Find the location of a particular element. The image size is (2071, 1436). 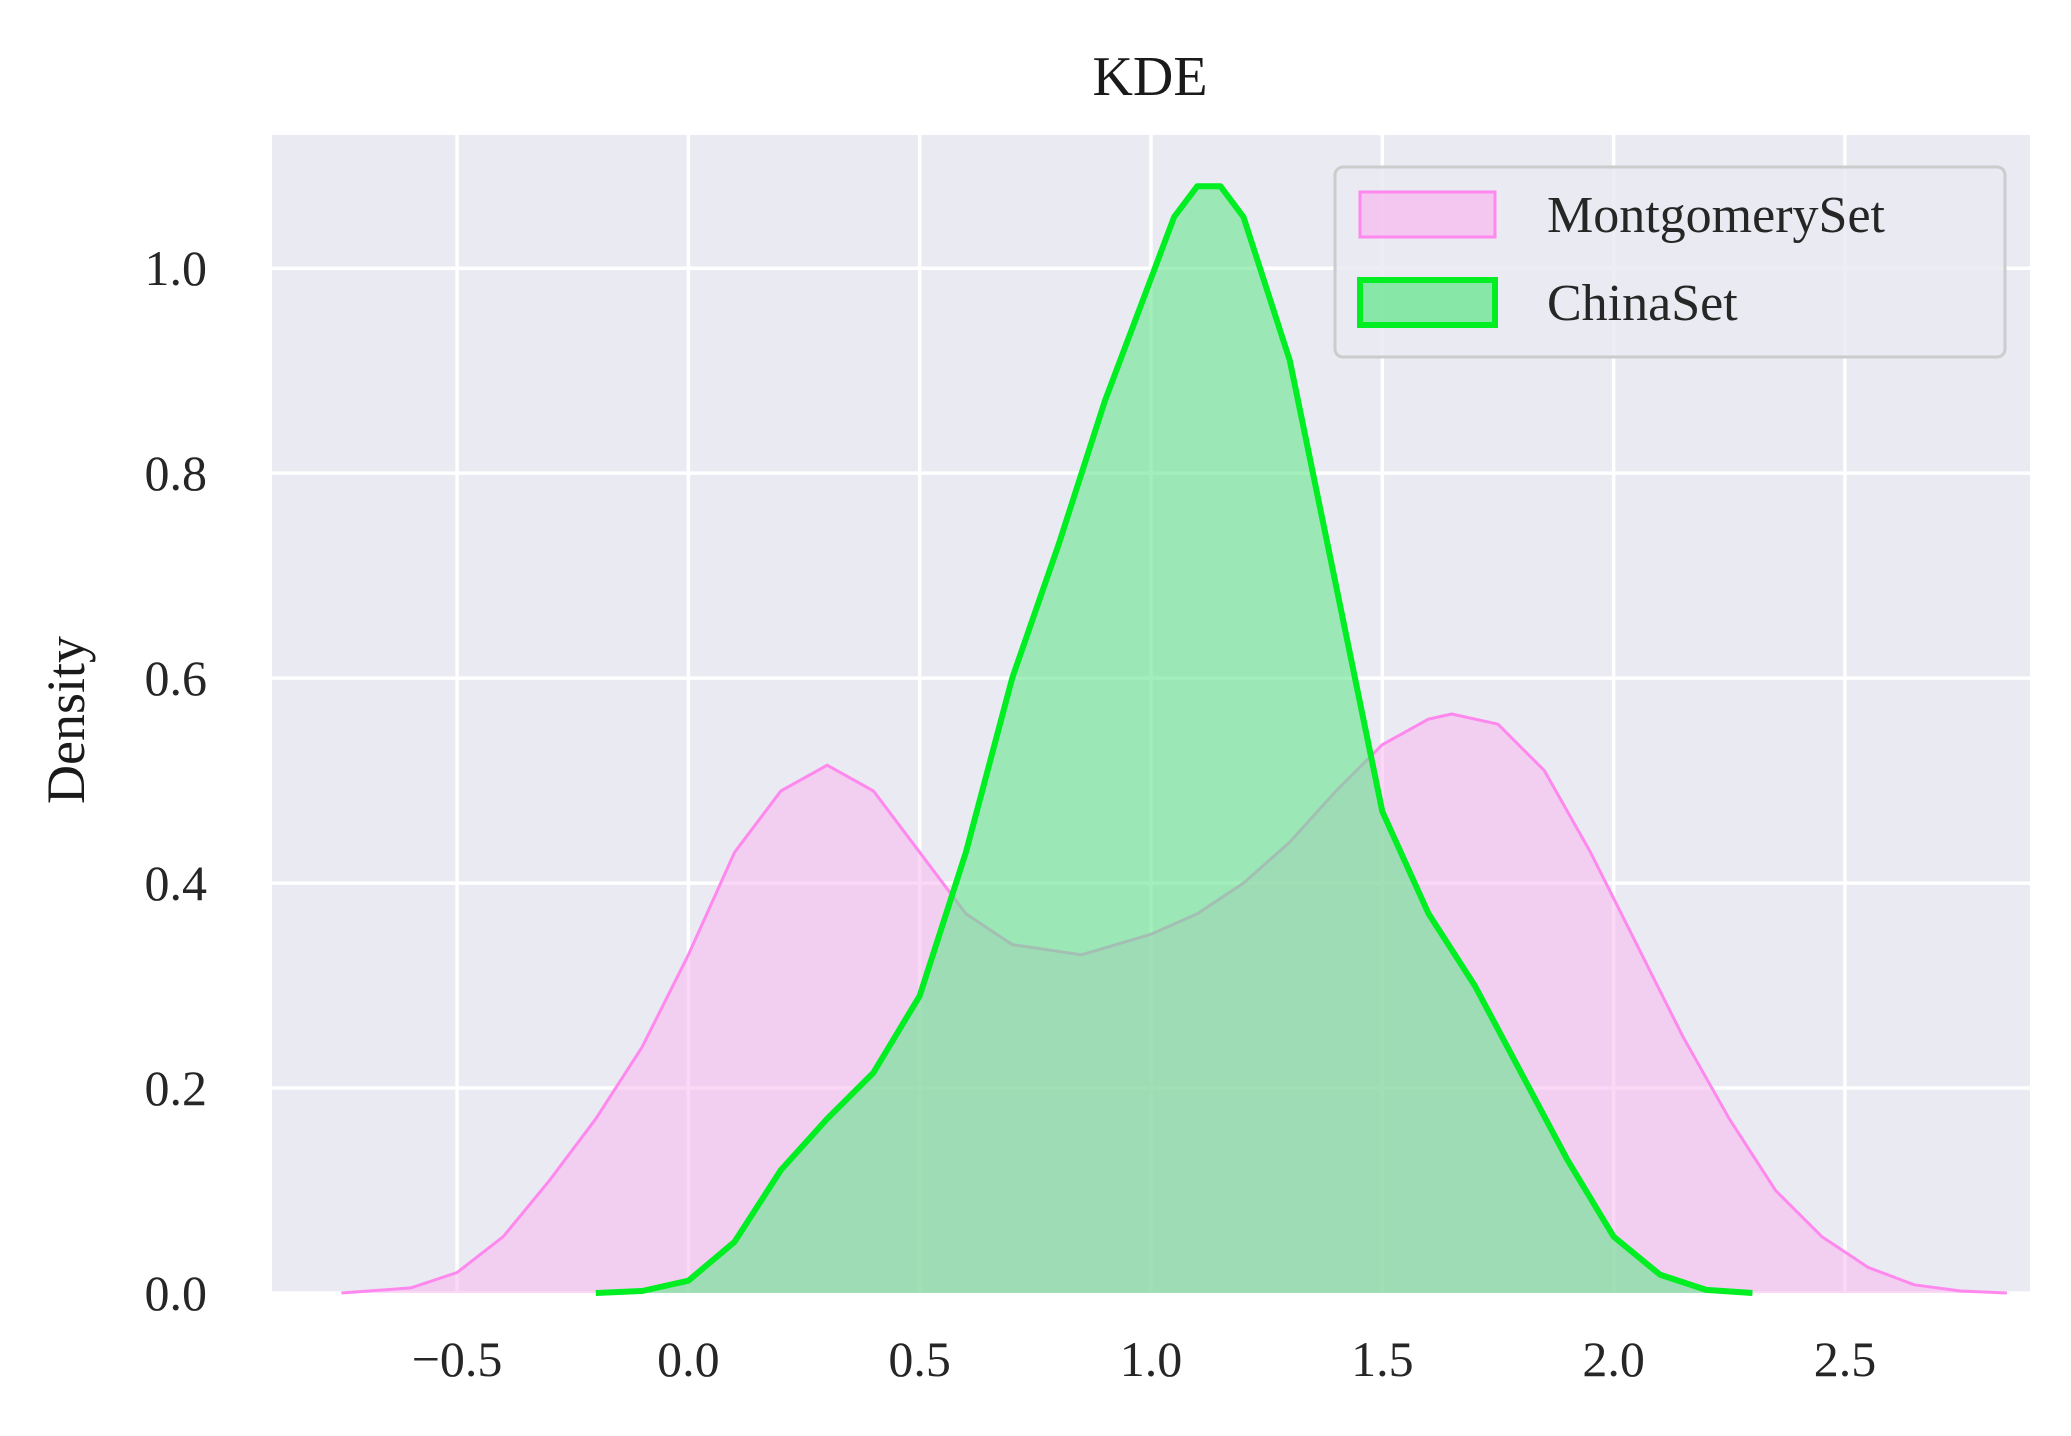

y-tick-label: 0.2 is located at coordinates (176, 1088).